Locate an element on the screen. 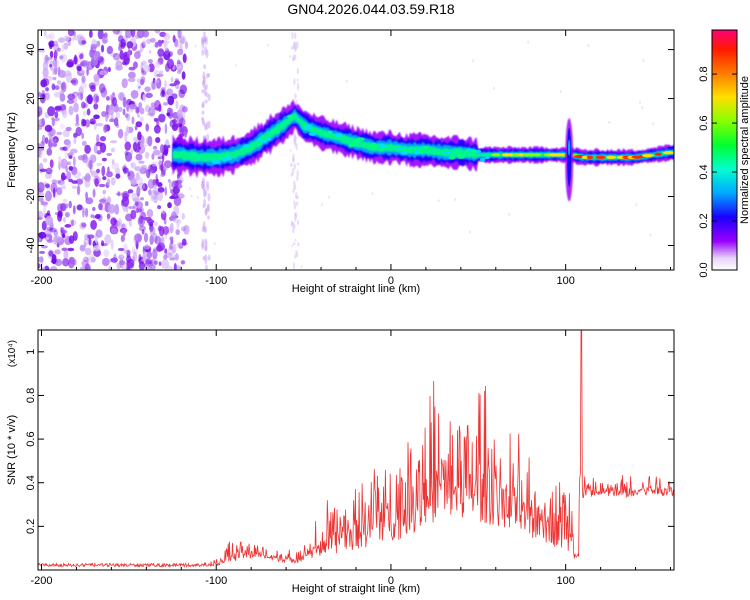  spectrogram-y-label: Frequency (Hz) is located at coordinates (12, 150).